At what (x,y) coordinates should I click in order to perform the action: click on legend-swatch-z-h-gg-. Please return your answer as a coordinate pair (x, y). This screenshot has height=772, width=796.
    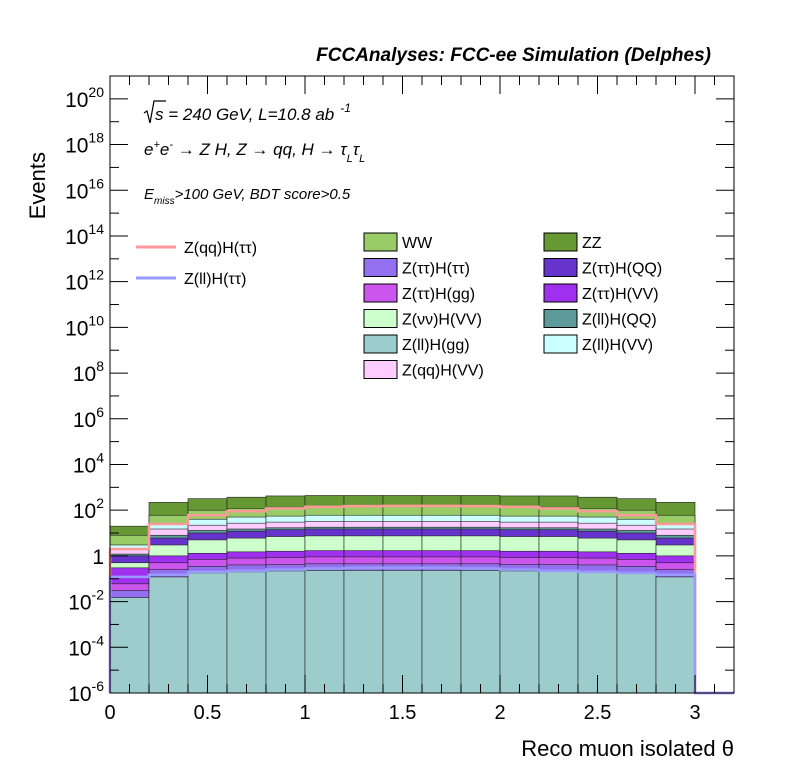
    Looking at the image, I should click on (380, 293).